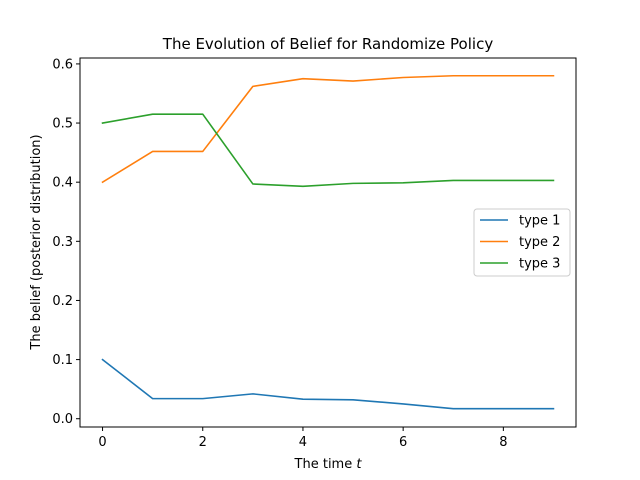 This screenshot has height=480, width=640. I want to click on y-tick-label: 0.1, so click(62, 360).